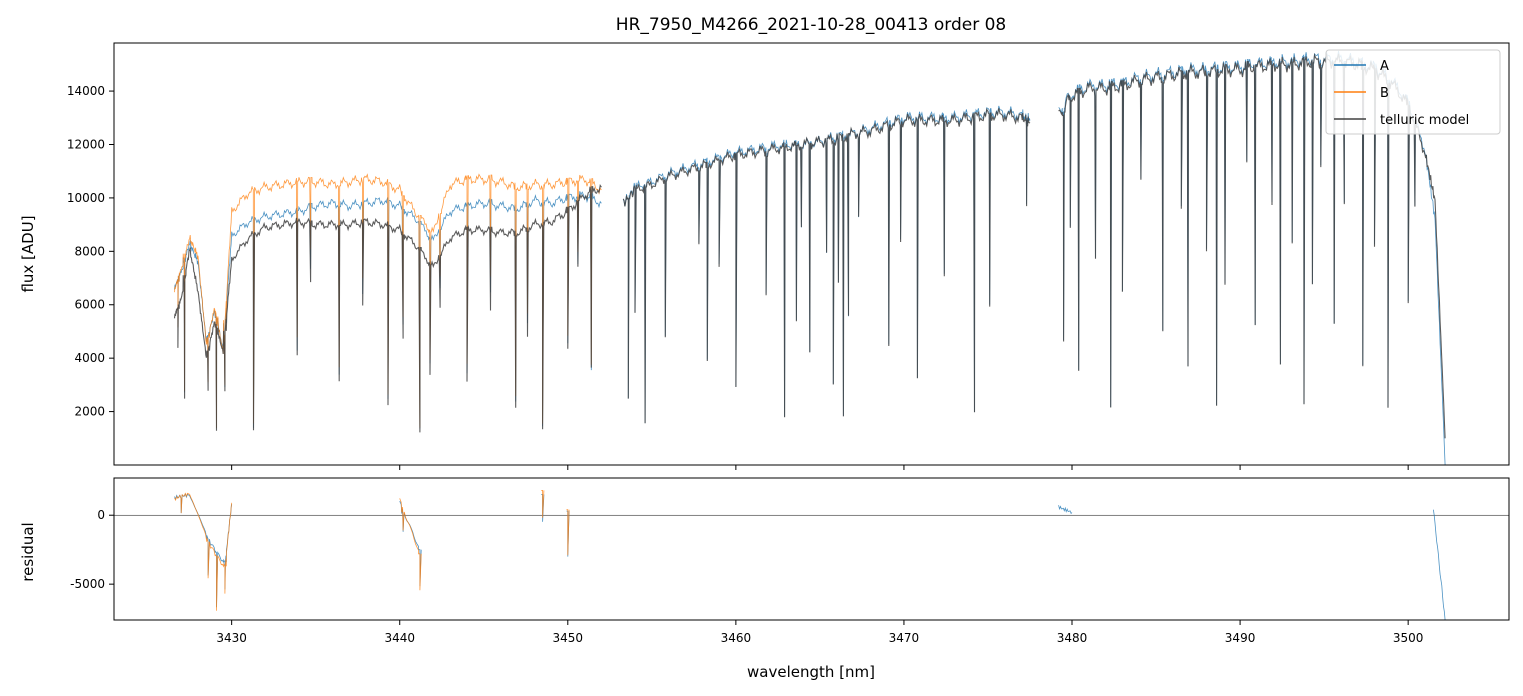 Image resolution: width=1523 pixels, height=696 pixels. I want to click on chart-title: HR_7950_M4266_2021-10-28_00413 order 08, so click(811, 25).